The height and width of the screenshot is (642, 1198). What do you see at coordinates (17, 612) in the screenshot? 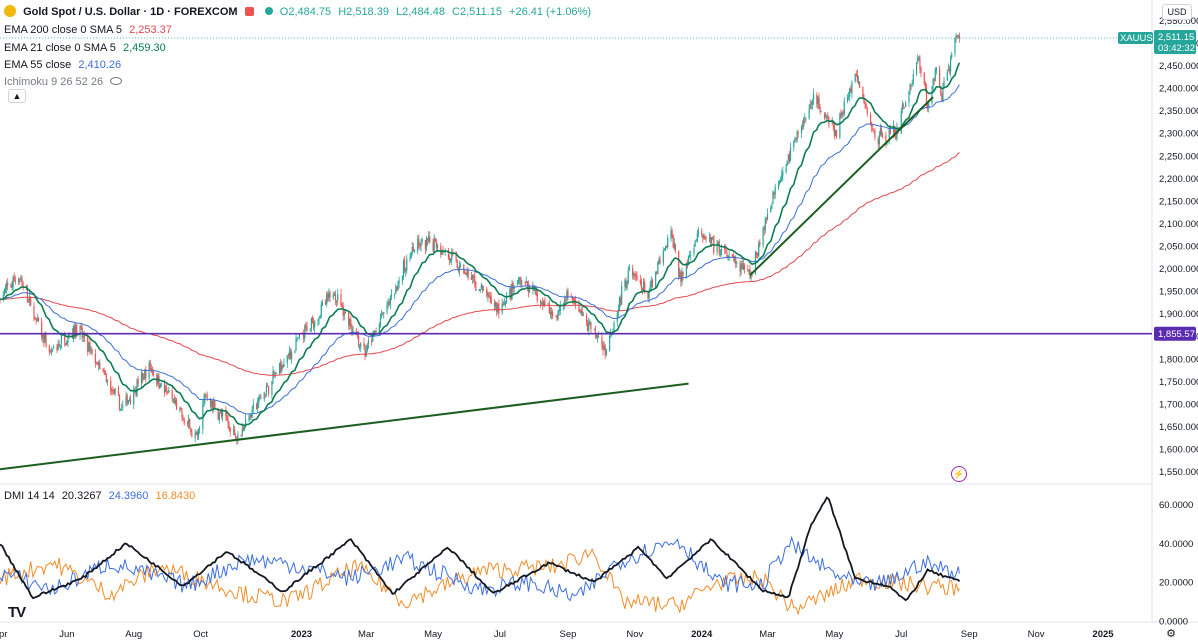
I see `tradingview-logo: TV` at bounding box center [17, 612].